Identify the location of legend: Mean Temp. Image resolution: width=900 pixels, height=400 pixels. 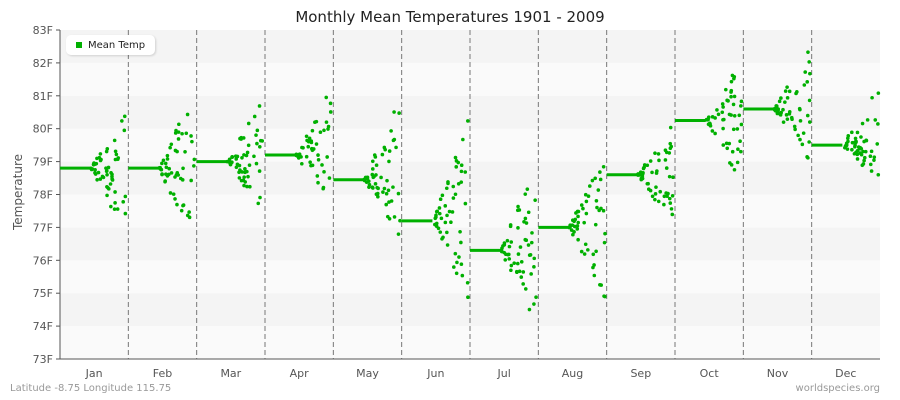
(111, 45).